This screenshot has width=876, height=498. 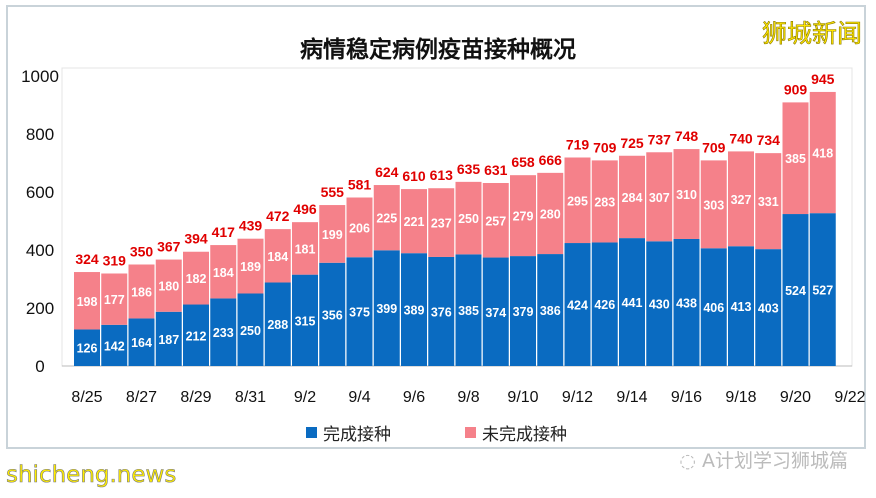 What do you see at coordinates (251, 226) in the screenshot?
I see `data-label-total: 439` at bounding box center [251, 226].